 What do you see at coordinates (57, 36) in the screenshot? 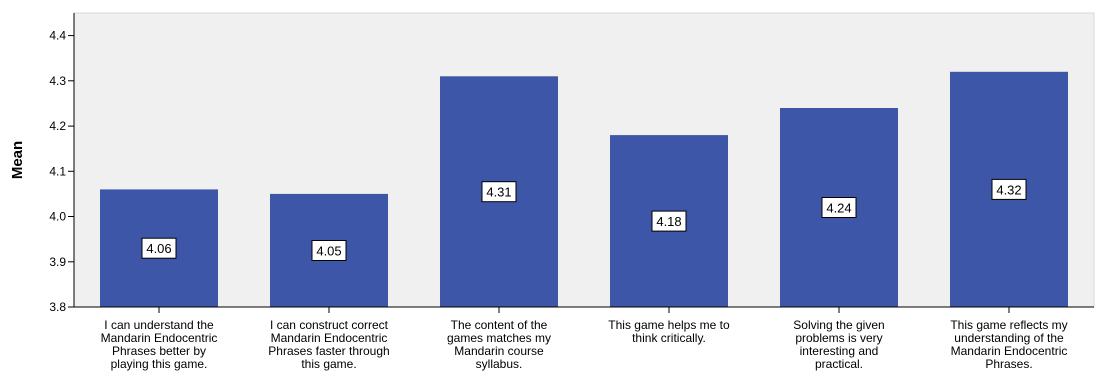
I see `y-tick-label-7: 4.4` at bounding box center [57, 36].